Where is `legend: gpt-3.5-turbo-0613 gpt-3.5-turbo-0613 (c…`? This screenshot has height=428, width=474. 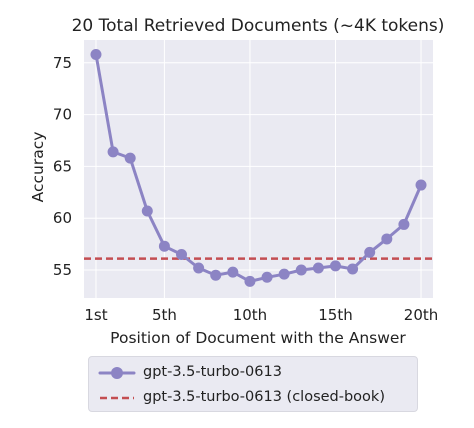
legend: gpt-3.5-turbo-0613 gpt-3.5-turbo-0613 (c… is located at coordinates (253, 384).